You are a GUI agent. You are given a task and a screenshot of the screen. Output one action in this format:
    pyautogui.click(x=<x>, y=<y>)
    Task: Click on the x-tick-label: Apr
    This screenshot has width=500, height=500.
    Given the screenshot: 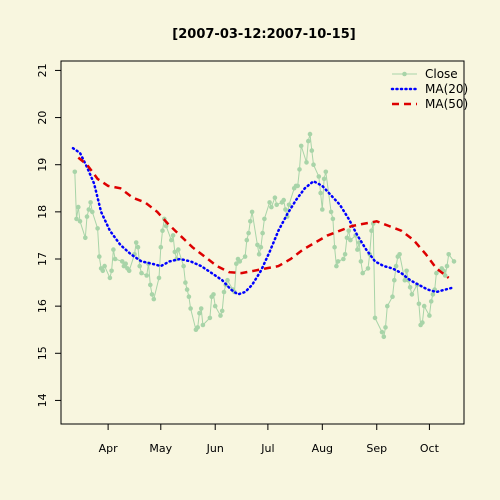 What is the action you would take?
    pyautogui.click(x=109, y=448)
    